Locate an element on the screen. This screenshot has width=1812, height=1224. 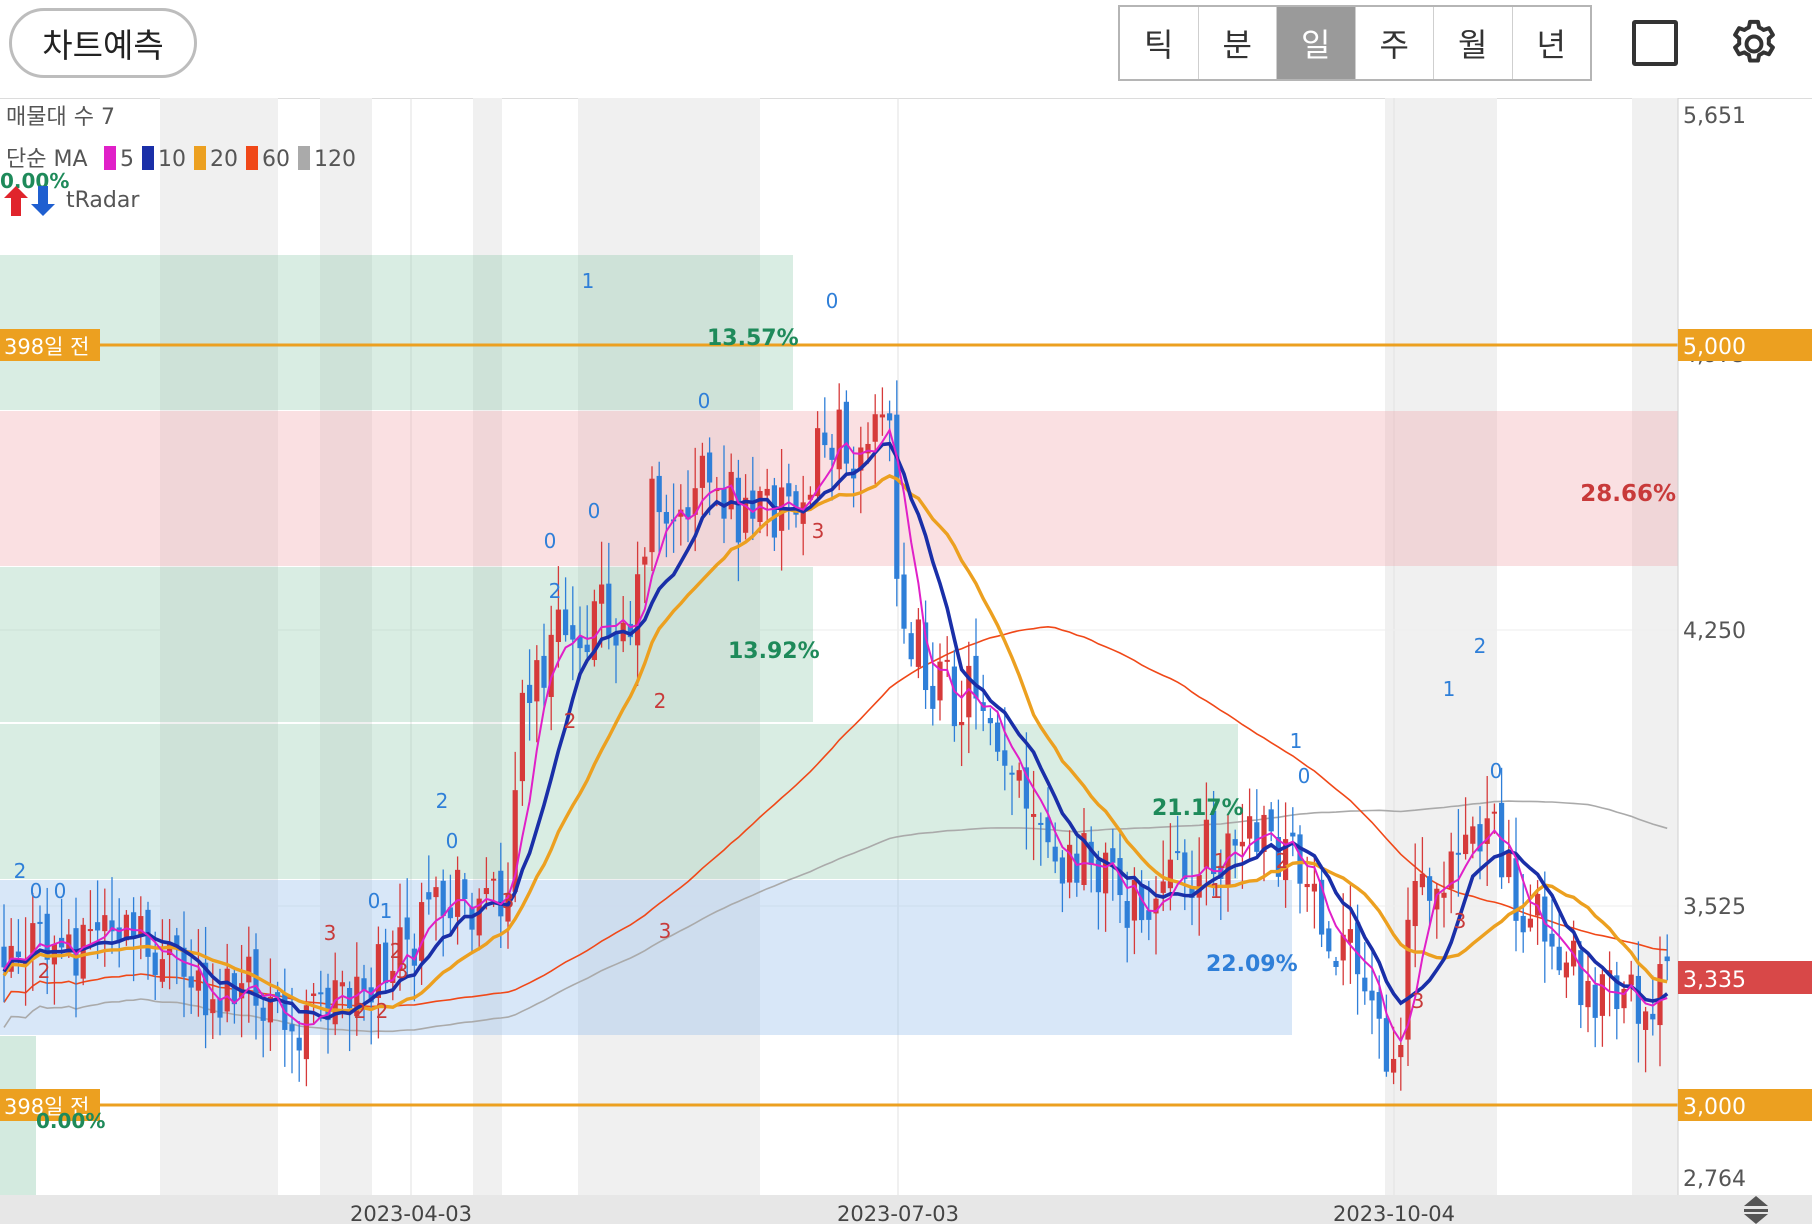
timeframe-month-button: 월 is located at coordinates (1473, 43).